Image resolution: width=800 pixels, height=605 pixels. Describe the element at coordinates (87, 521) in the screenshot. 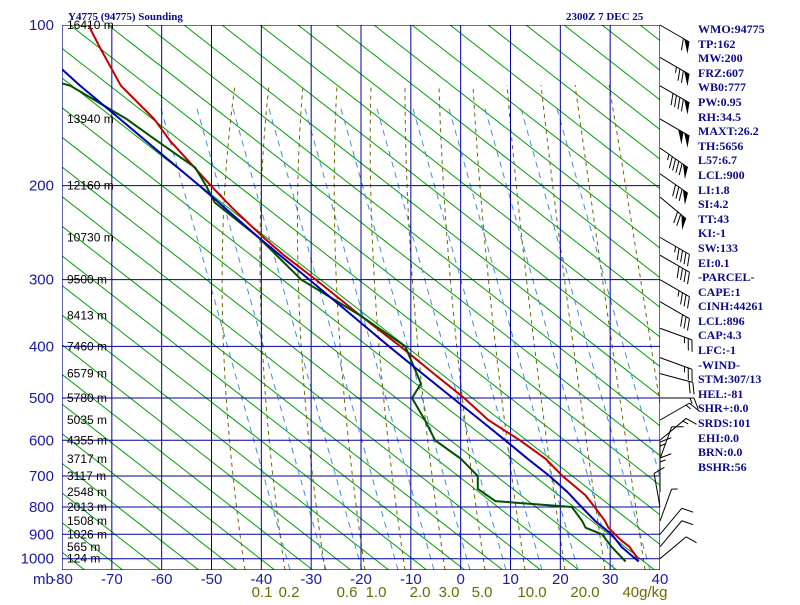

I see `height-label: 1508 m` at that location.